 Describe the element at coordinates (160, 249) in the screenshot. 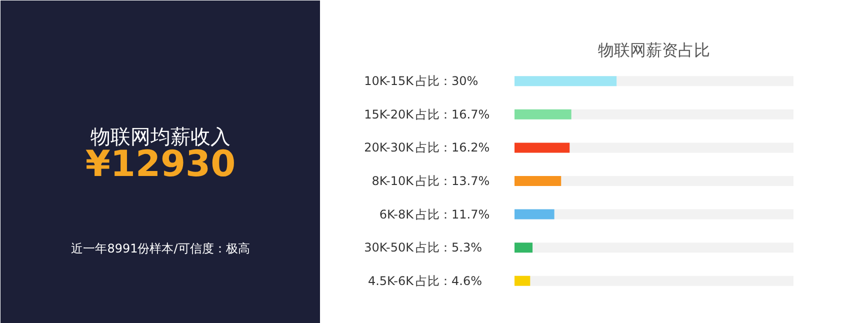

I see `text: 近一年8991份样本/可信度：极高` at that location.